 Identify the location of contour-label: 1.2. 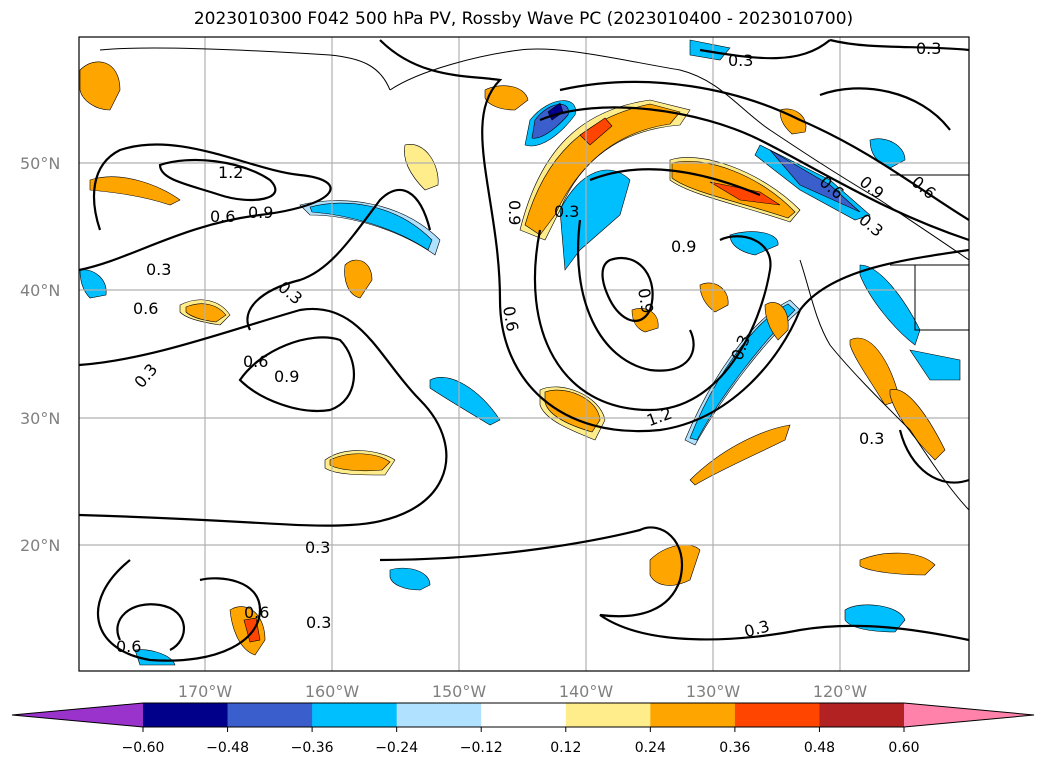
(230, 172).